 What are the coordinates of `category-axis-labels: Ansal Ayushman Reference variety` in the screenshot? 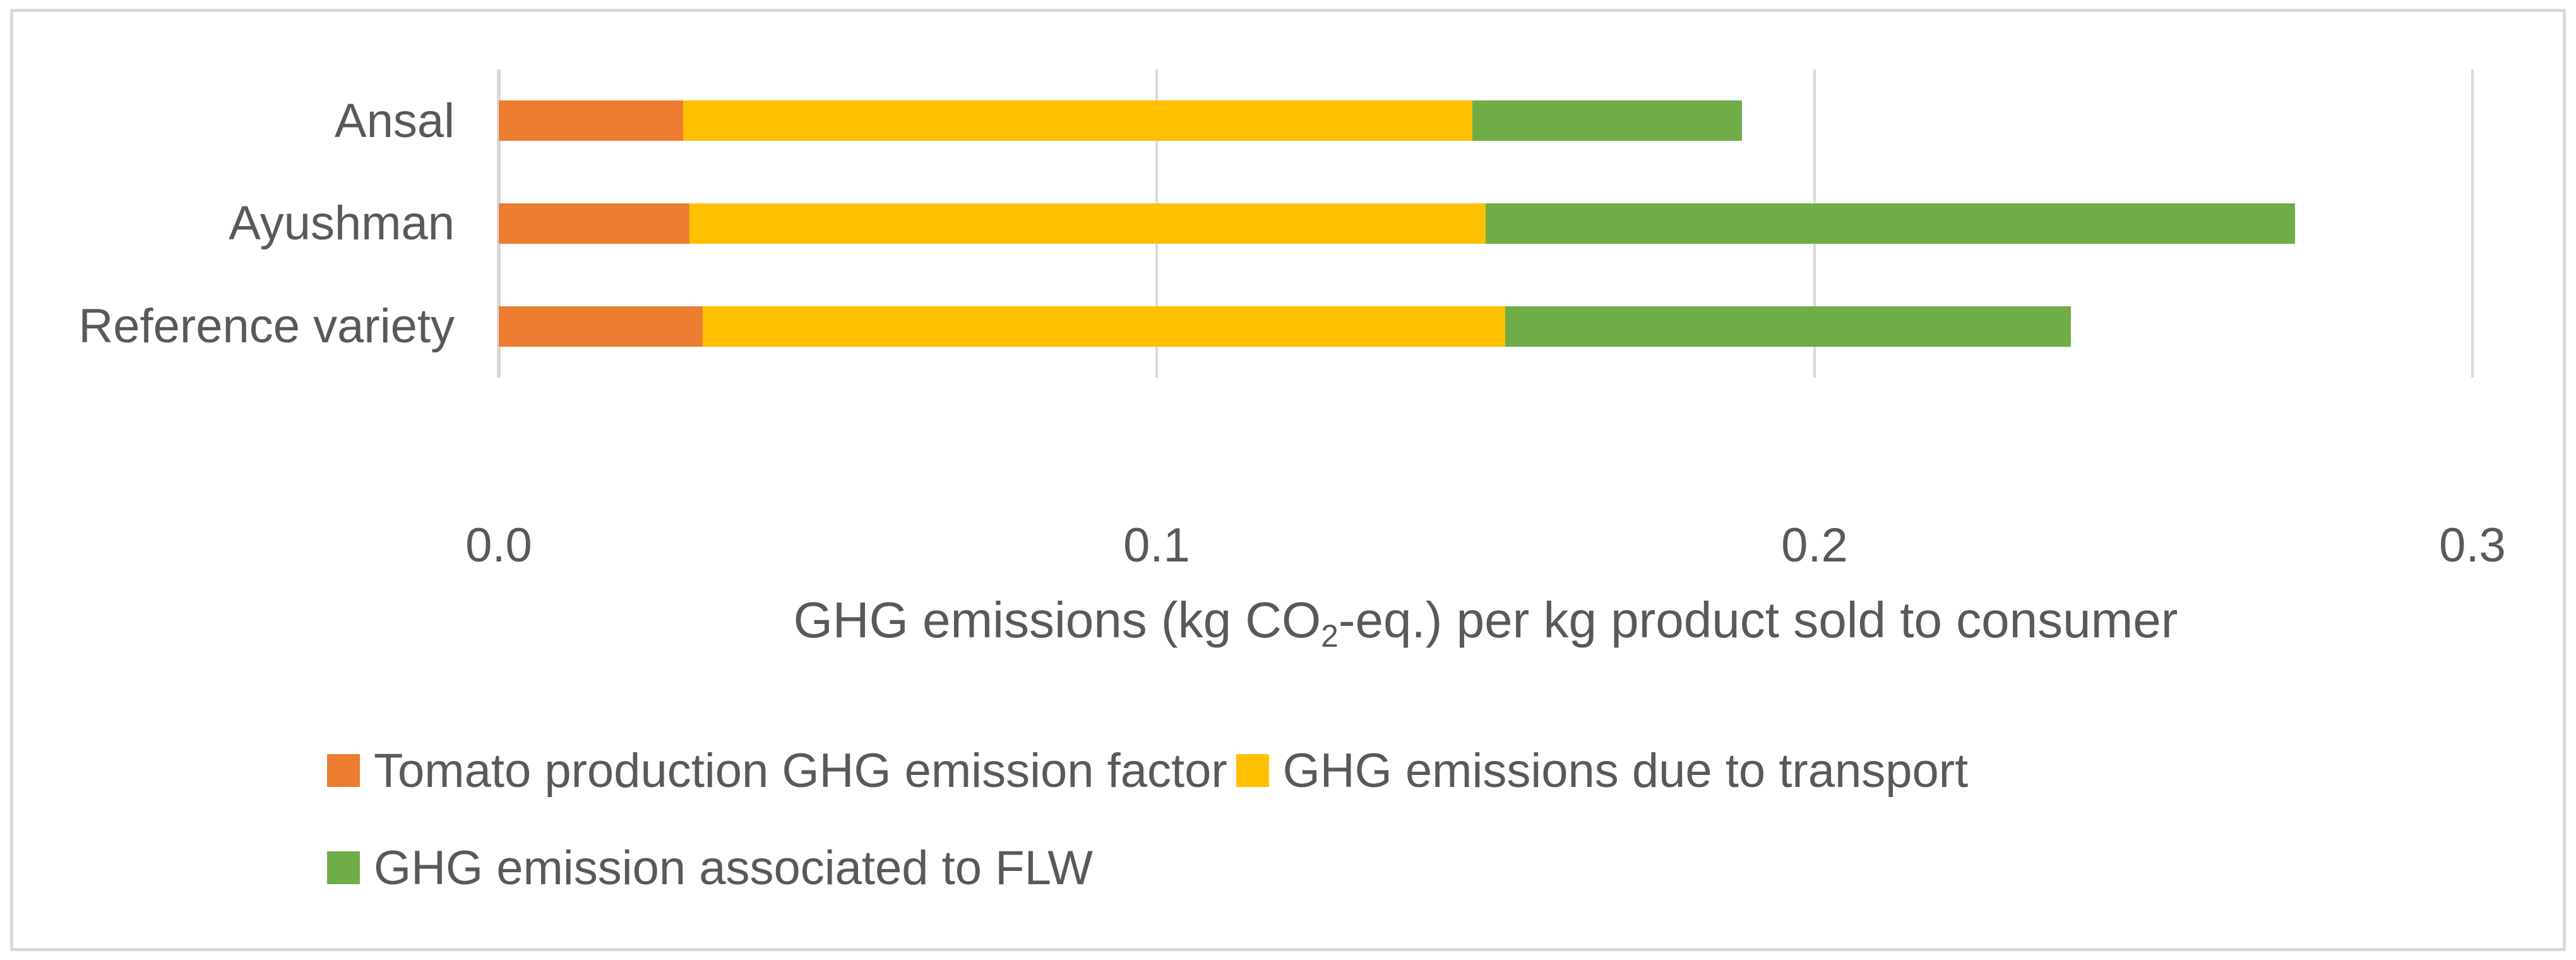 It's located at (227, 223).